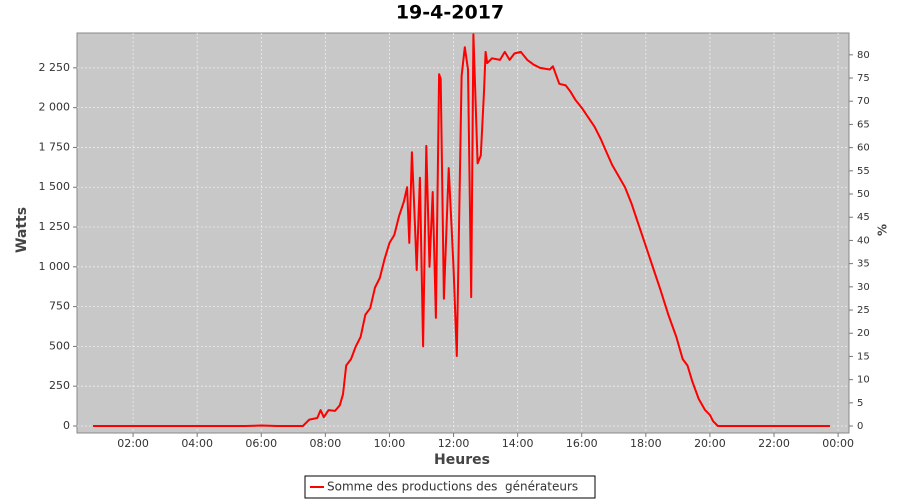 The height and width of the screenshot is (500, 900). What do you see at coordinates (55, 146) in the screenshot?
I see `y-tick-label: 1 750` at bounding box center [55, 146].